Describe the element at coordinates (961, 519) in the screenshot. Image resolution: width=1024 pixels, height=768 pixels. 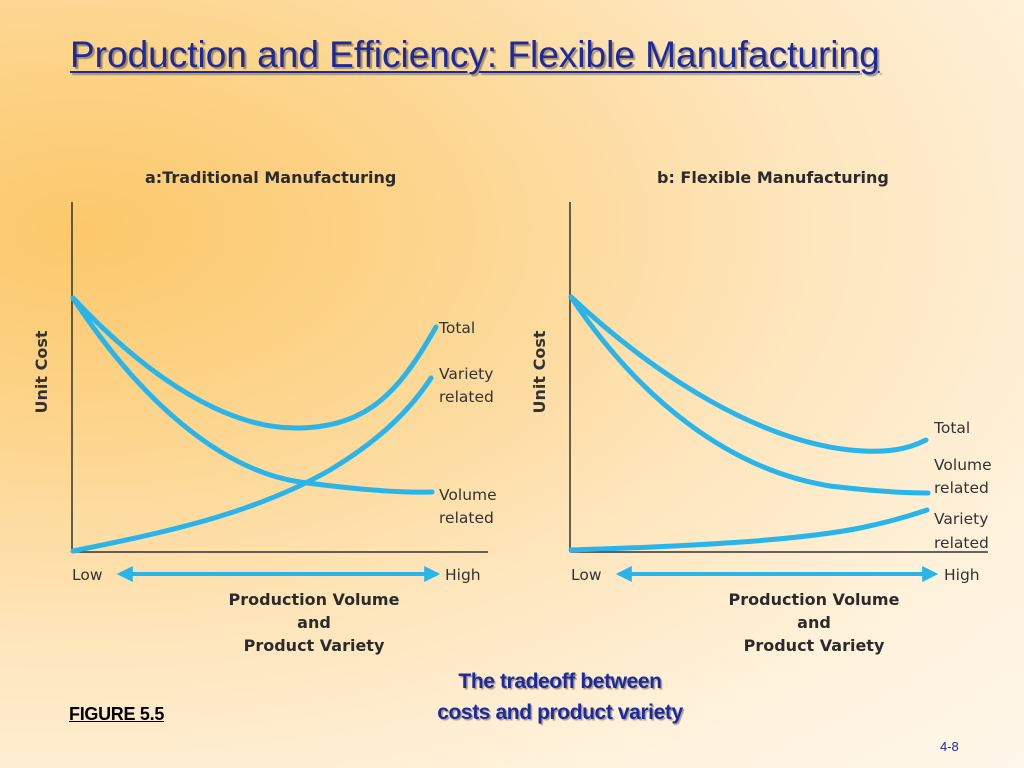
I see `panel-b-variety-label-line1: Variety` at that location.